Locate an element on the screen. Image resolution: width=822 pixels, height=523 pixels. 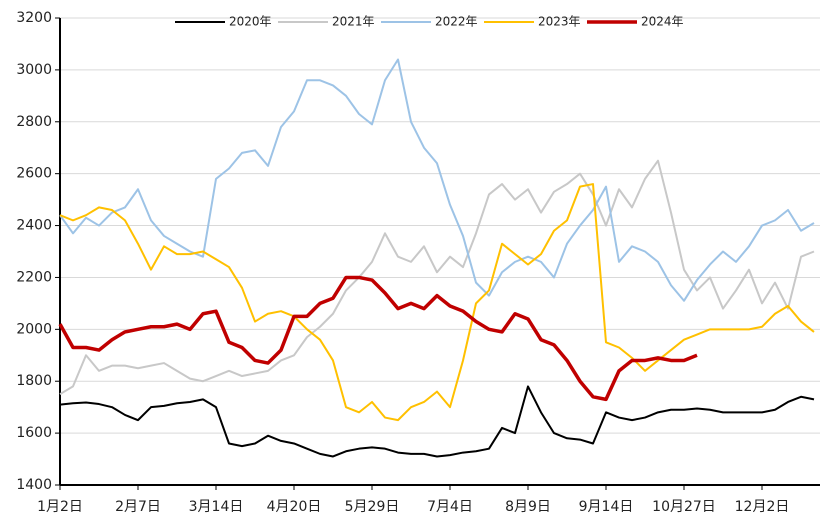
y-tick-label: 2400 is located at coordinates (34, 226).